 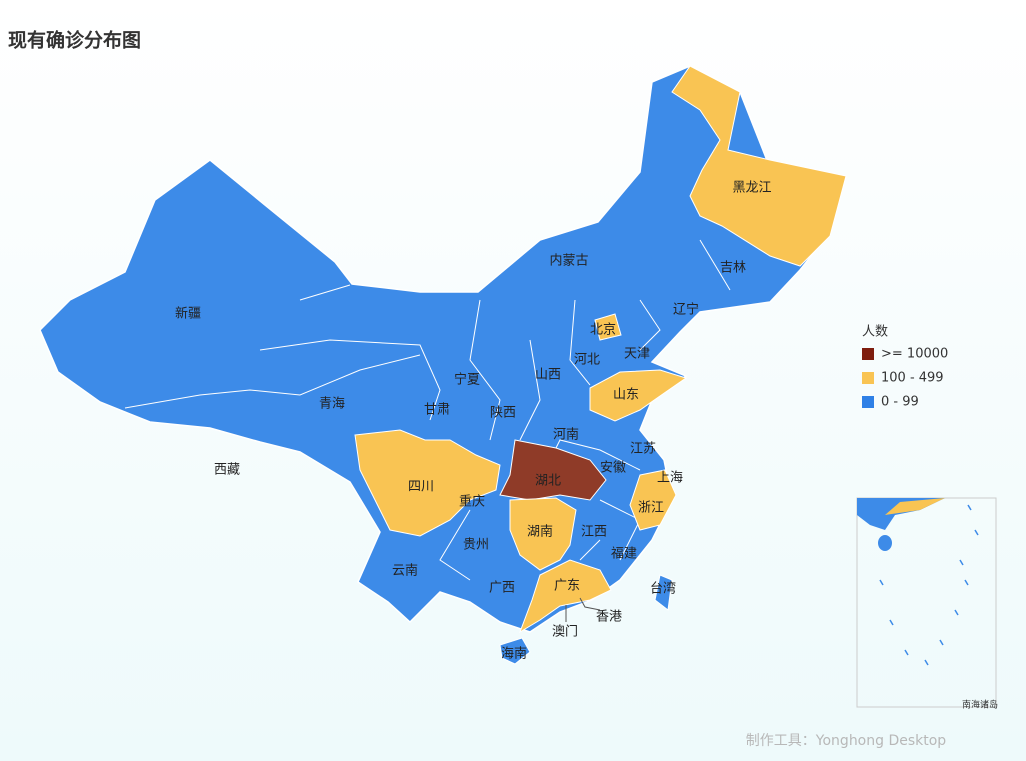 What do you see at coordinates (624, 554) in the screenshot?
I see `province-label: 福建` at bounding box center [624, 554].